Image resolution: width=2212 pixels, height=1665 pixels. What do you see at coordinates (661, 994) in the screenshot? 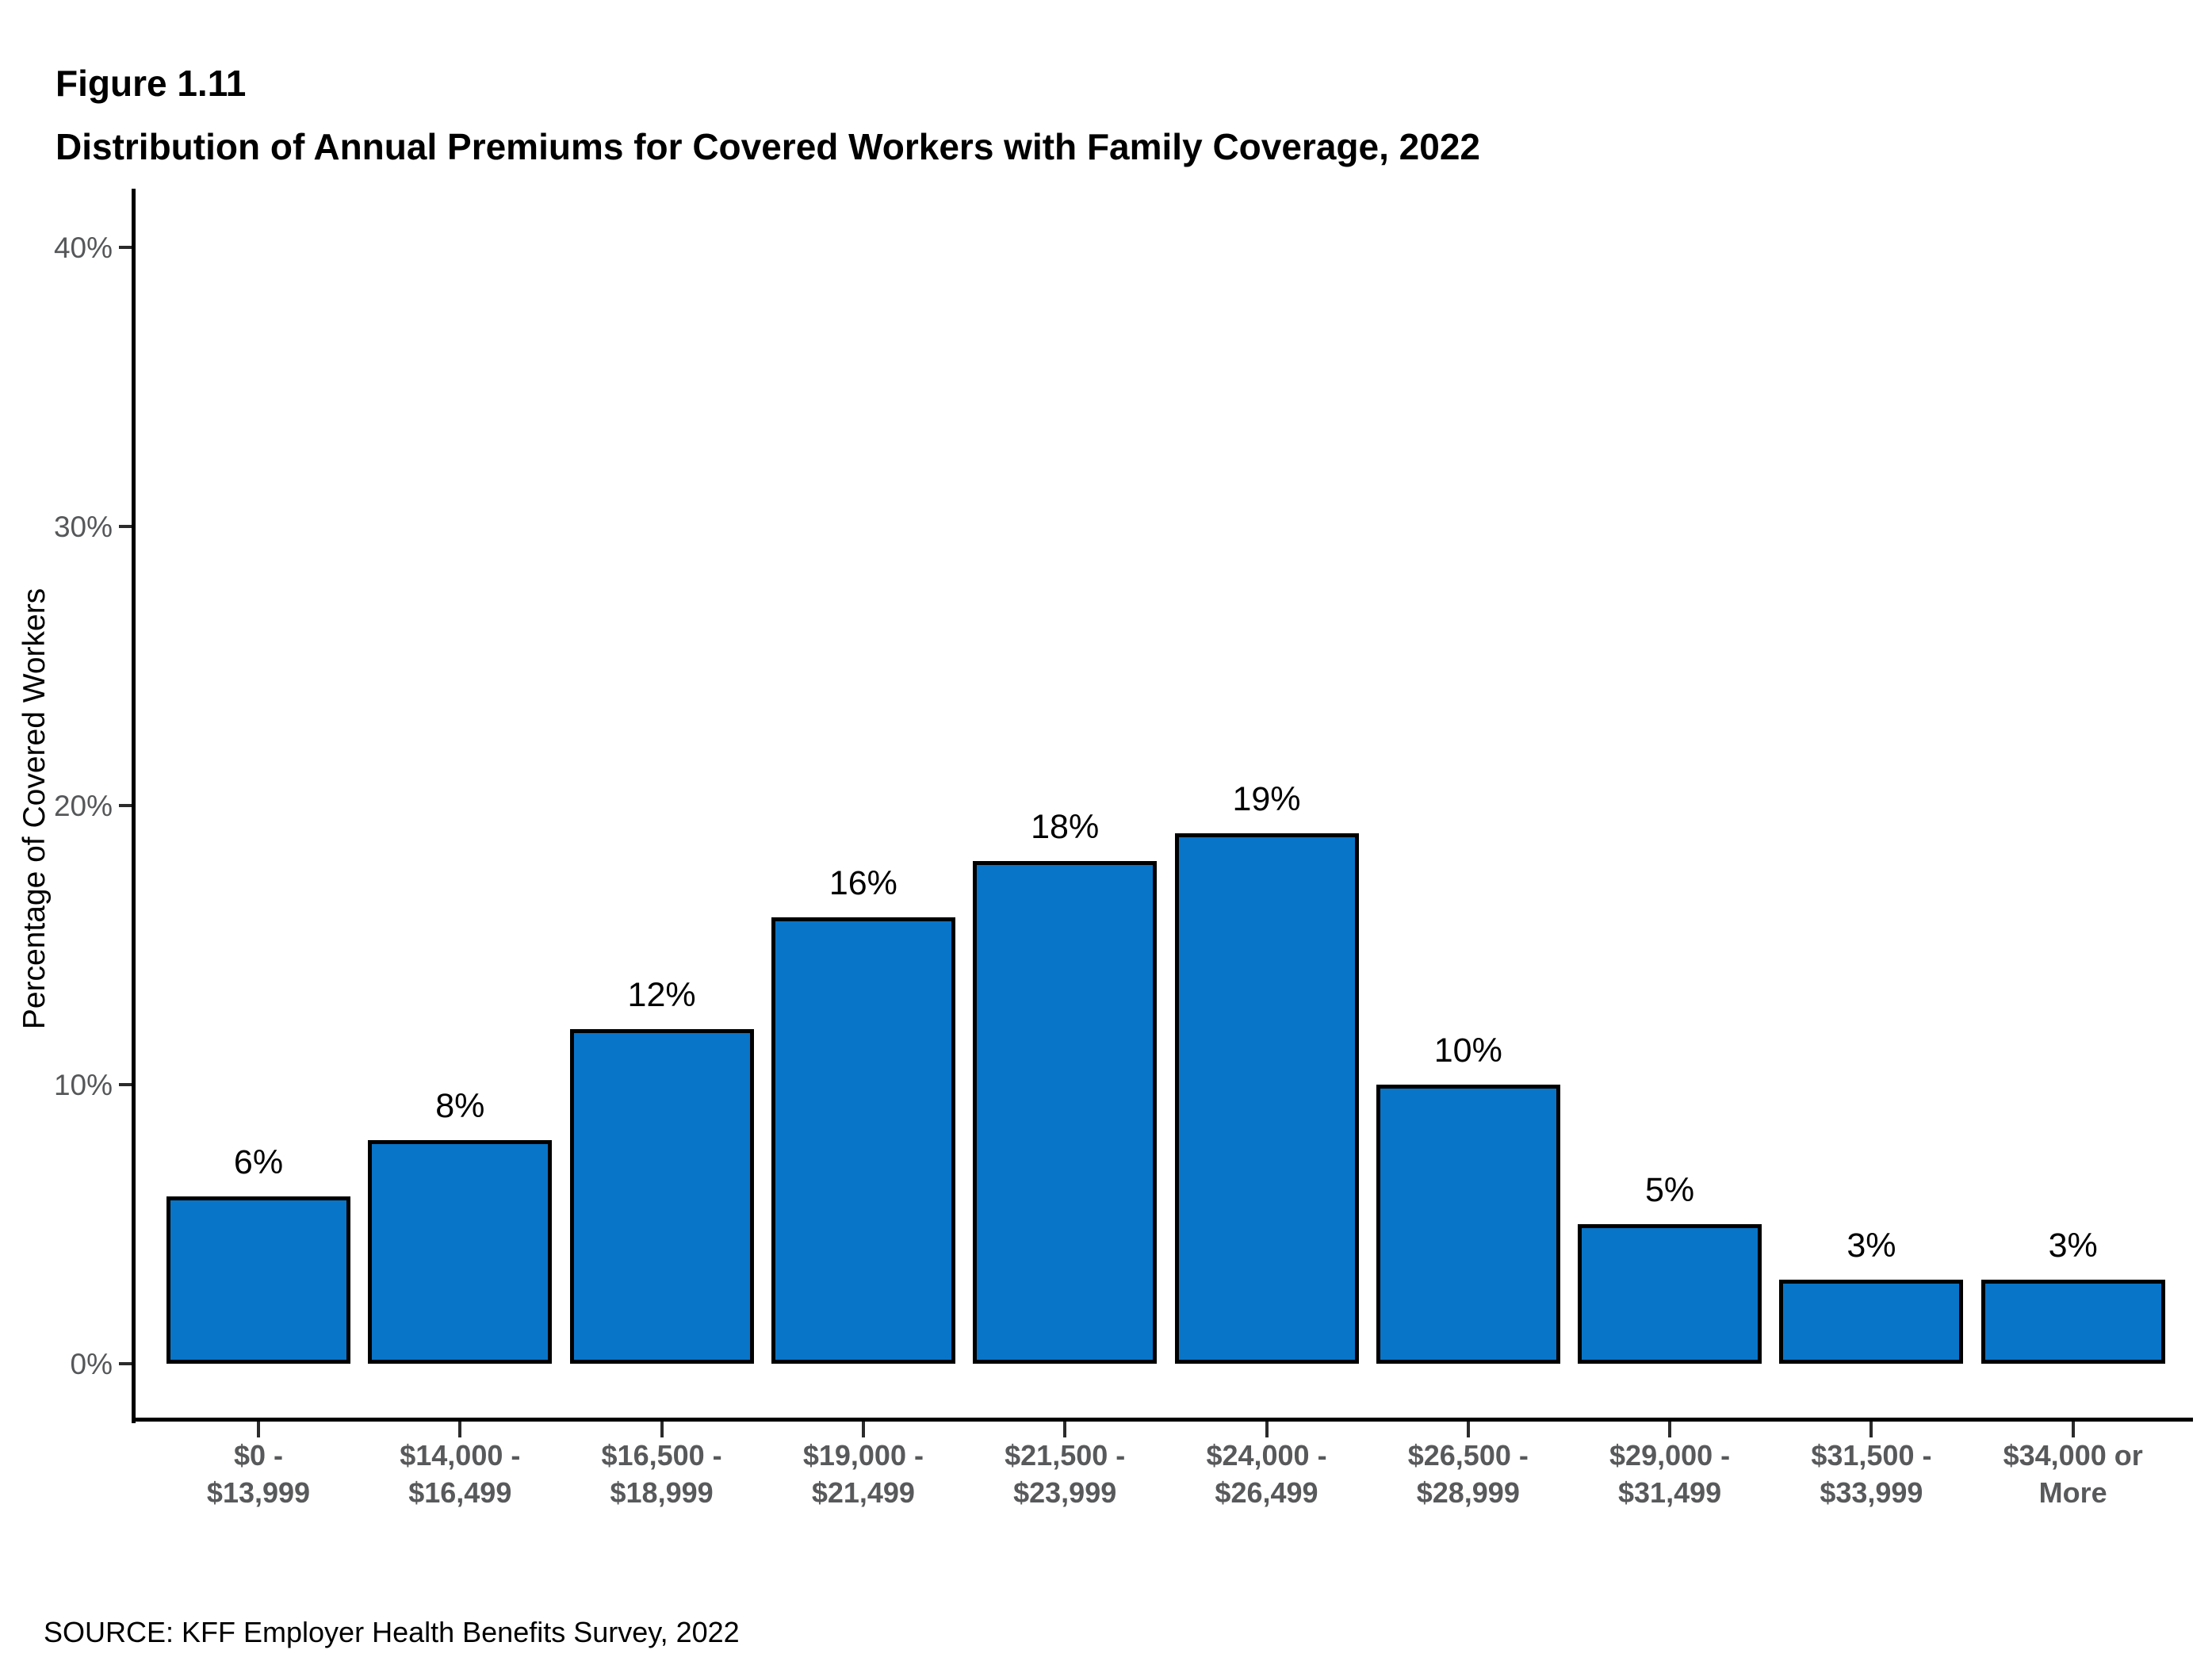
I see `bar-value-label: 12%` at bounding box center [661, 994].